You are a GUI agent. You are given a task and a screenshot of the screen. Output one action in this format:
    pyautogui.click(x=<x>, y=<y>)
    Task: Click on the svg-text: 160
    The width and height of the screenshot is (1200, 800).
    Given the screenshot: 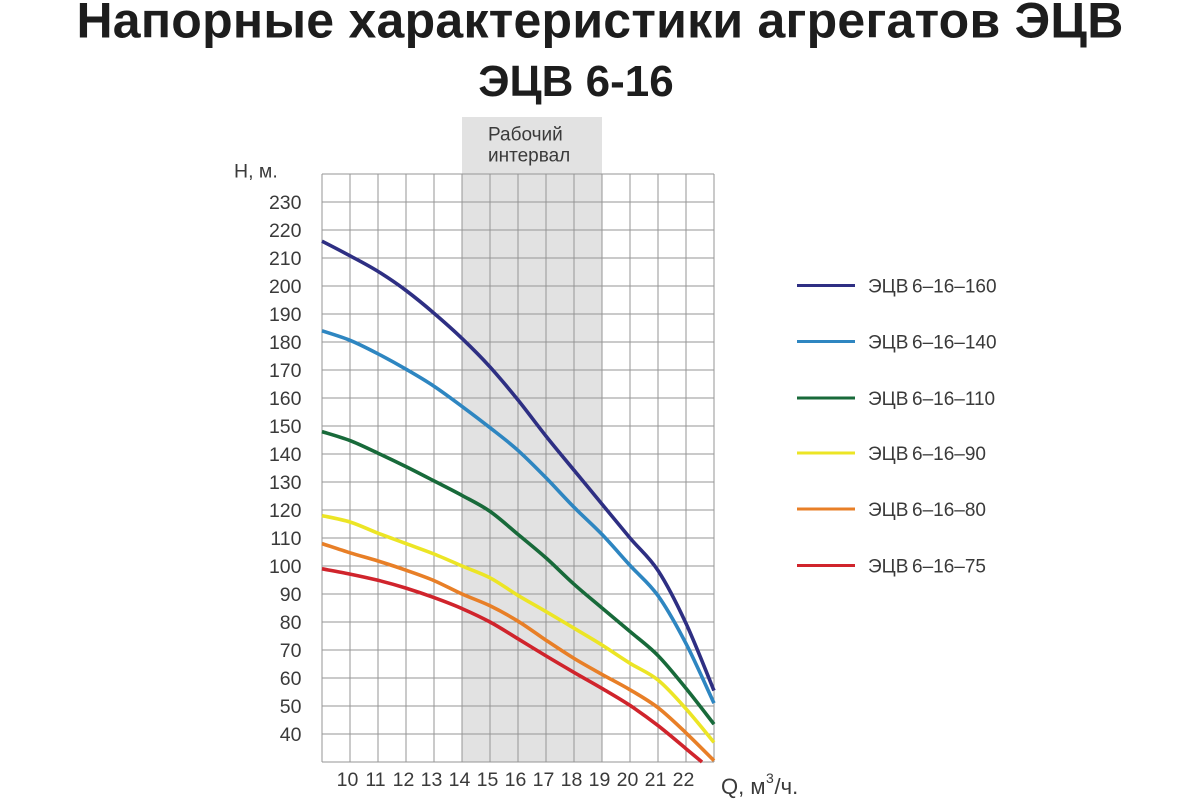 What is the action you would take?
    pyautogui.click(x=285, y=399)
    